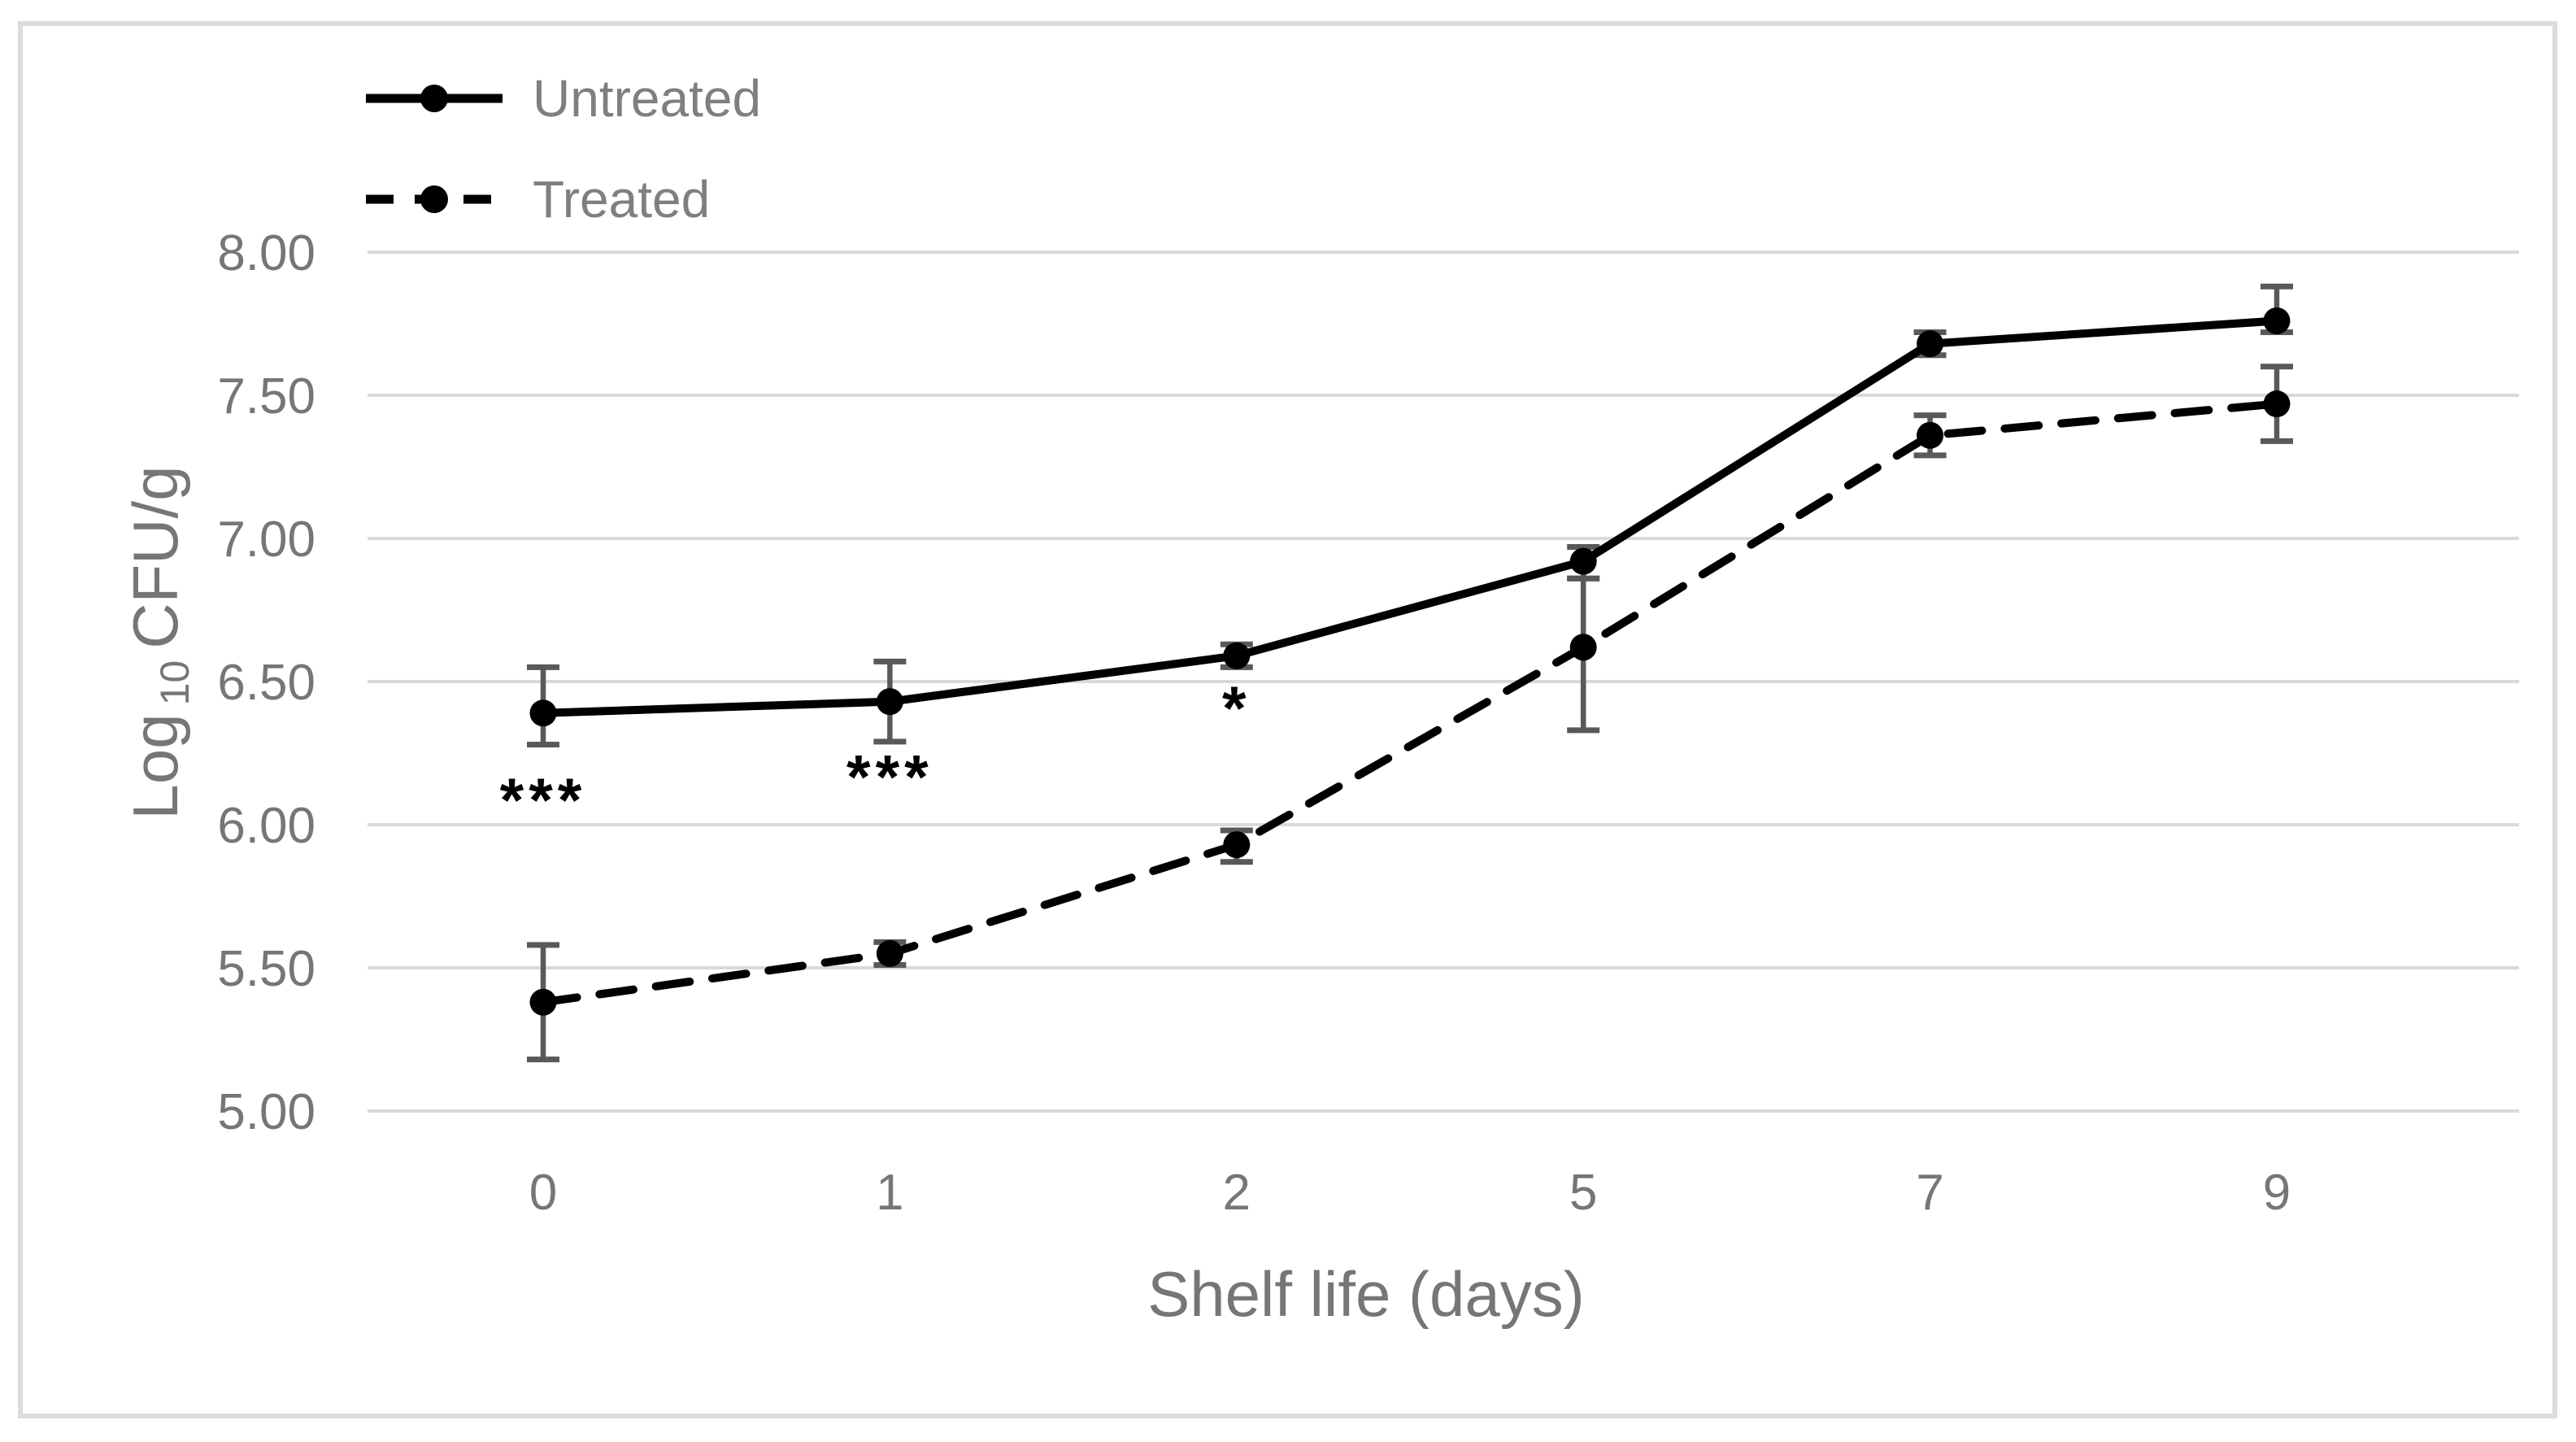 This screenshot has width=2576, height=1442. Describe the element at coordinates (266, 826) in the screenshot. I see `y-tick-label: 6.00` at that location.